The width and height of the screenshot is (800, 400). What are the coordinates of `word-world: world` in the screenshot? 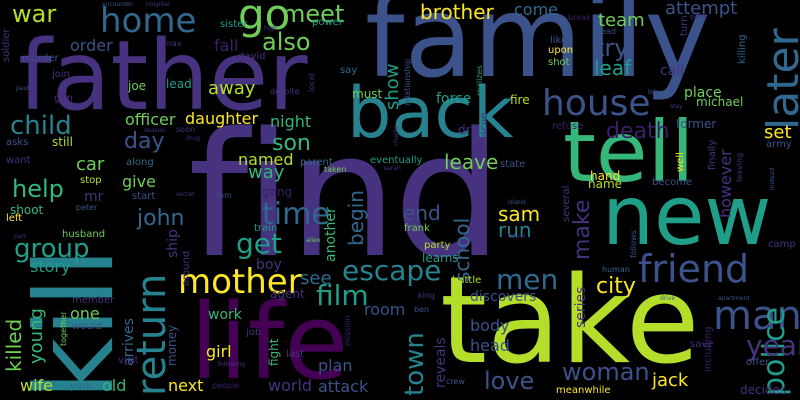 It's located at (290, 385).